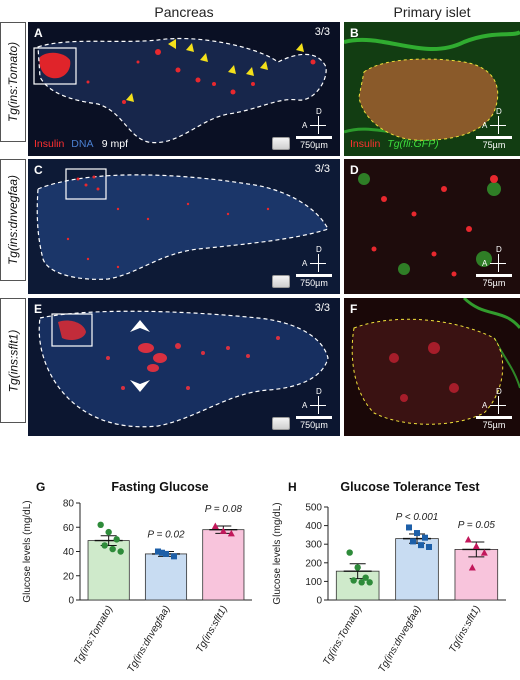 The height and width of the screenshot is (680, 520). What do you see at coordinates (432, 367) in the screenshot?
I see `panel-f-islet-image: F D A 75µm` at bounding box center [432, 367].